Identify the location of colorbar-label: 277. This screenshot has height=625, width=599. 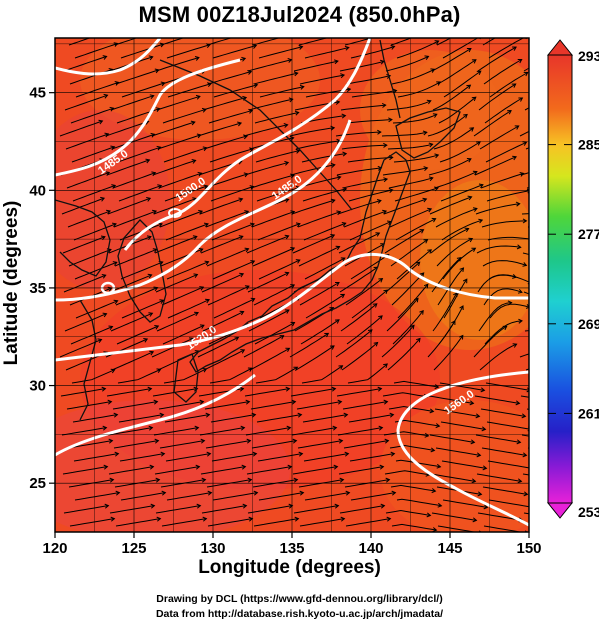
(588, 234).